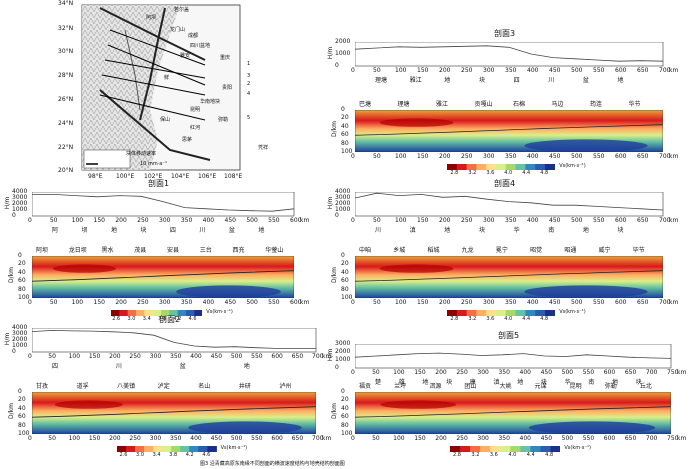 This screenshot has width=700, height=469. Describe the element at coordinates (343, 255) in the screenshot. I see `depth-tick: 0` at that location.